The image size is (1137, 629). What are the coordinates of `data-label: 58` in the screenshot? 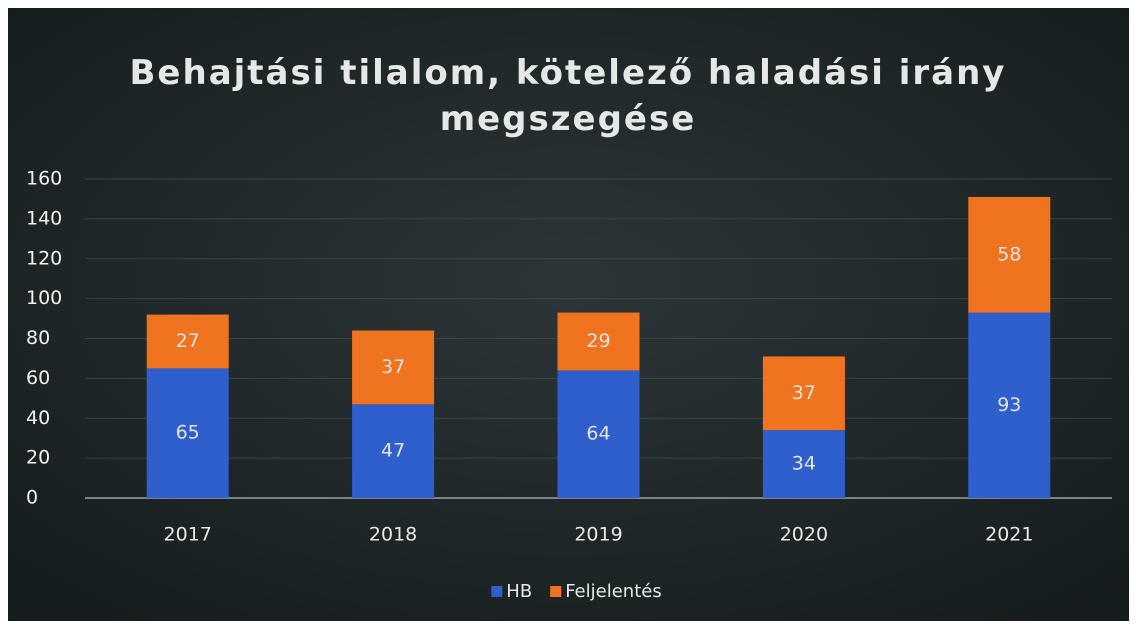 It's located at (1009, 254).